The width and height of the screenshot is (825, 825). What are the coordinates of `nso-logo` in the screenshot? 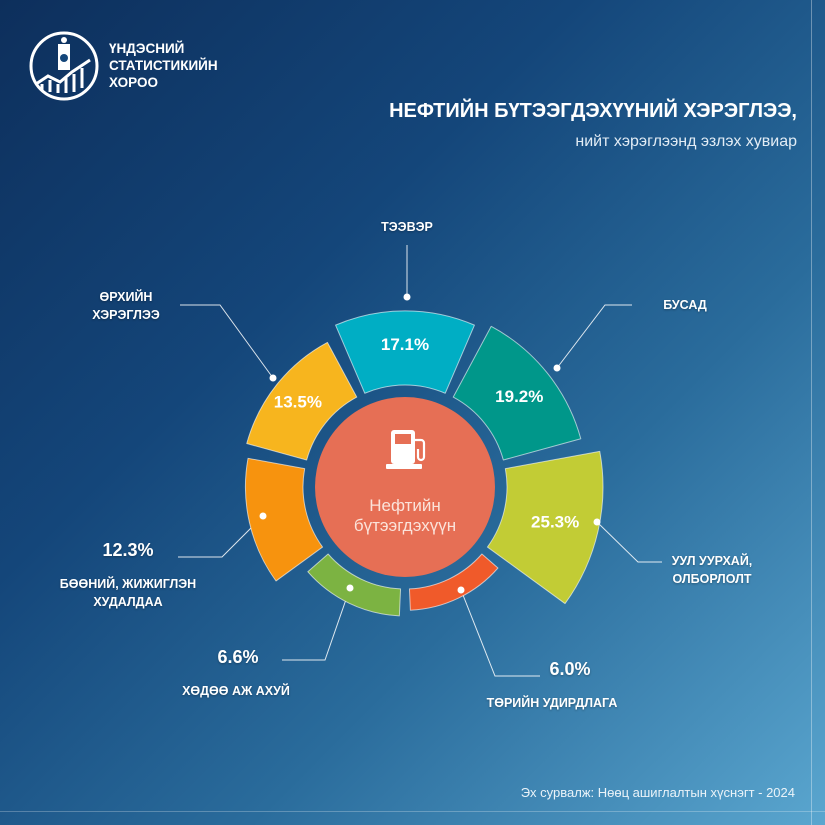 It's located at (64, 66).